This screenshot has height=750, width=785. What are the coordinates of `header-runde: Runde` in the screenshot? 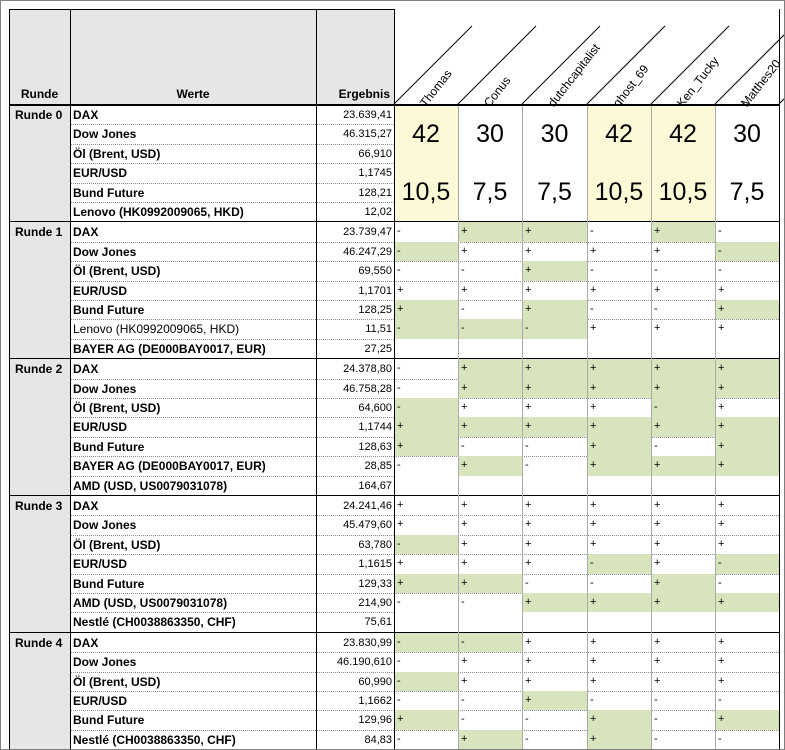 It's located at (39, 95).